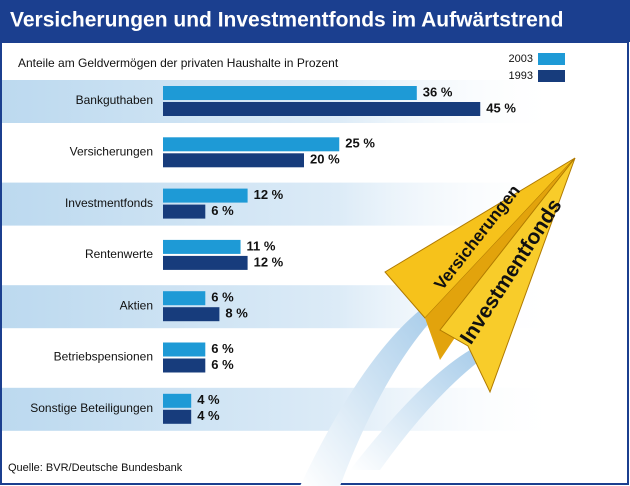 This screenshot has height=486, width=630. Describe the element at coordinates (236, 313) in the screenshot. I see `value-label: 8 %` at that location.